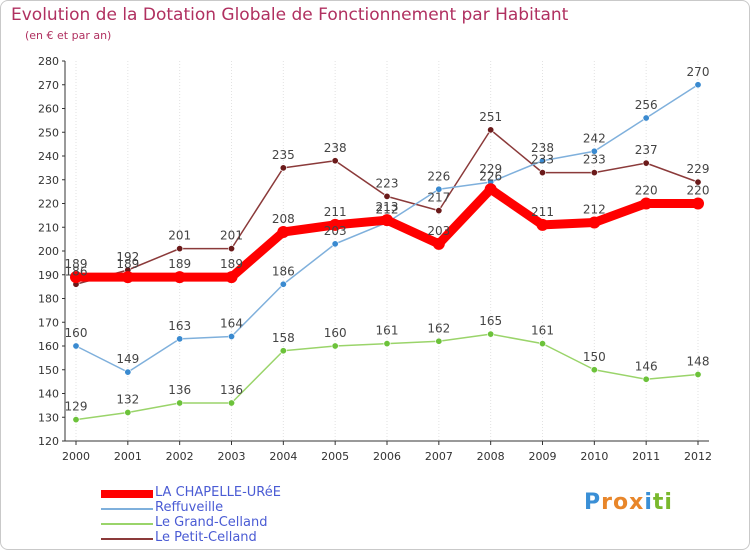 This screenshot has height=550, width=750. What do you see at coordinates (48, 227) in the screenshot?
I see `y-tick-label: 210` at bounding box center [48, 227].